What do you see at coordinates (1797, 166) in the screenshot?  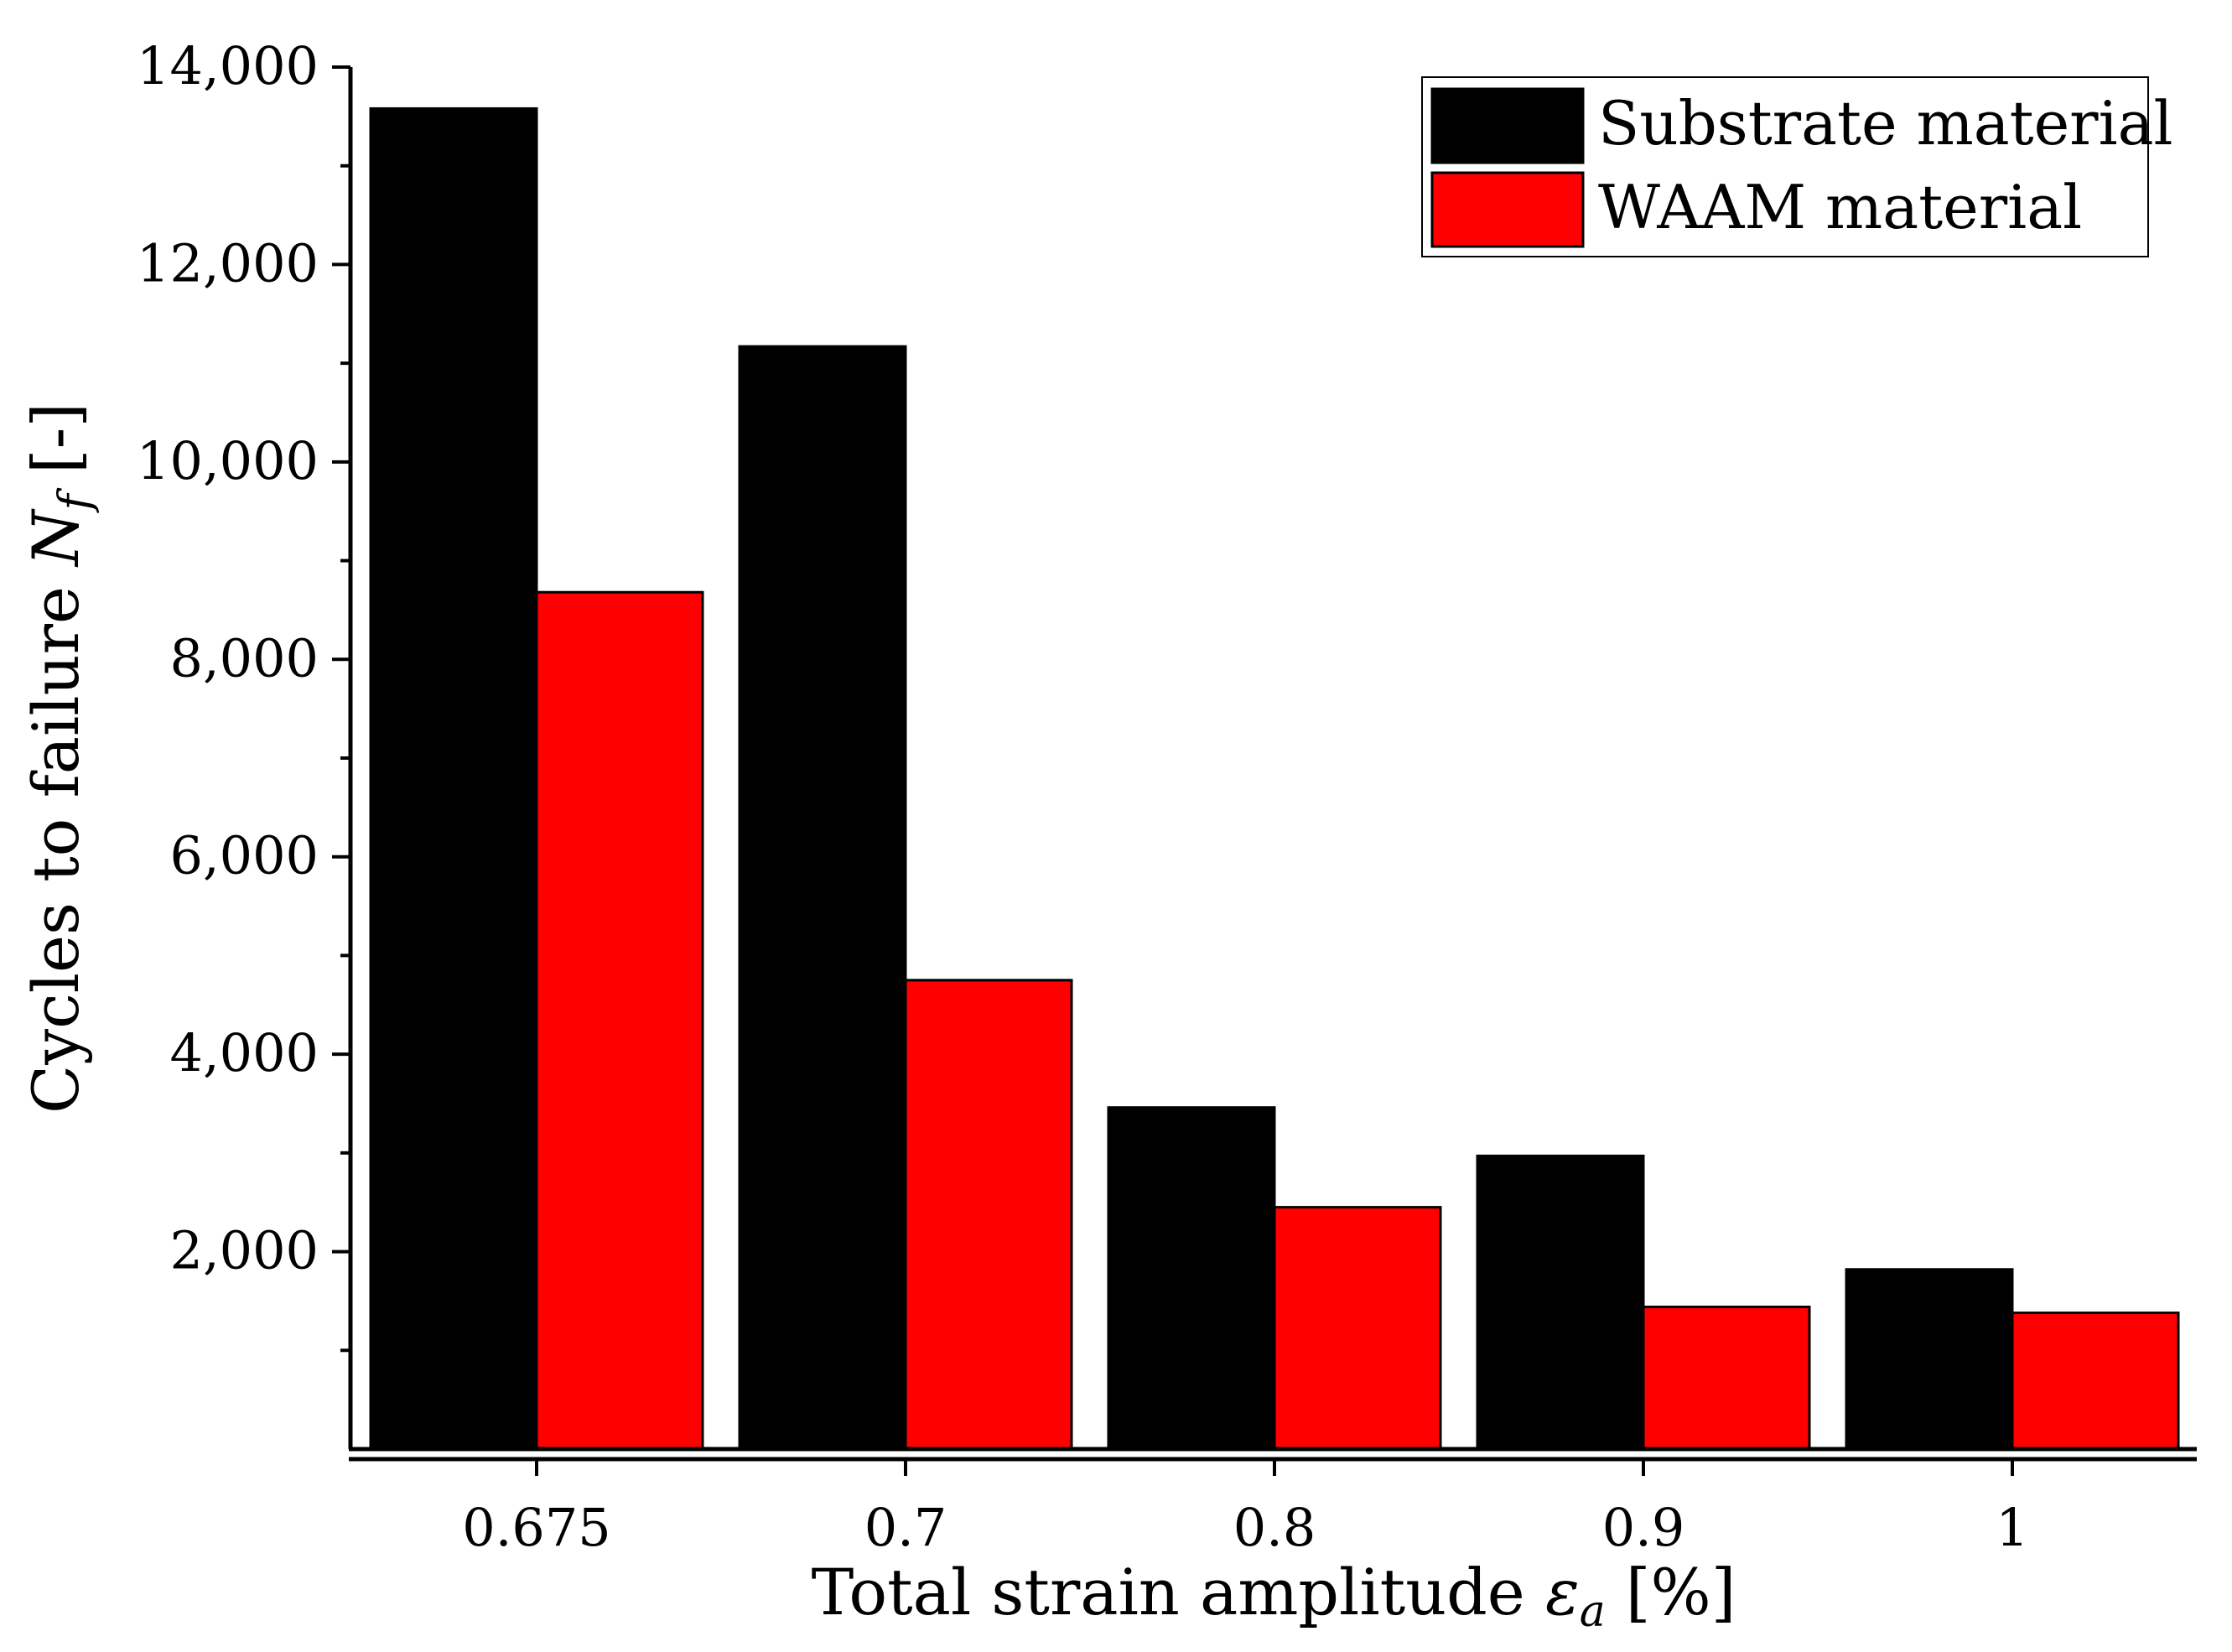 I see `legend: Substrate material WAAM material` at bounding box center [1797, 166].